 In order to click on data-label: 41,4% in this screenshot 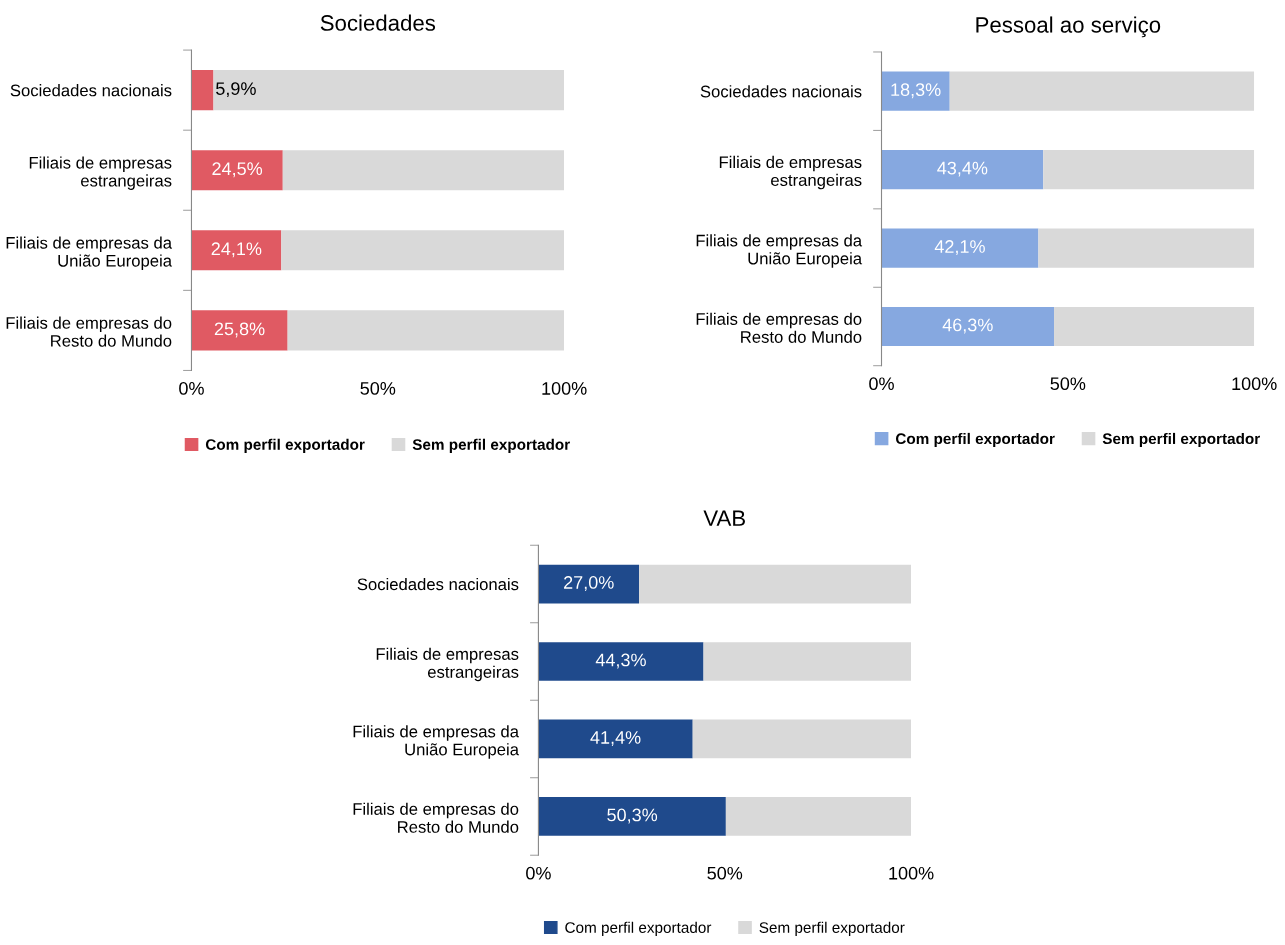, I will do `click(615, 738)`.